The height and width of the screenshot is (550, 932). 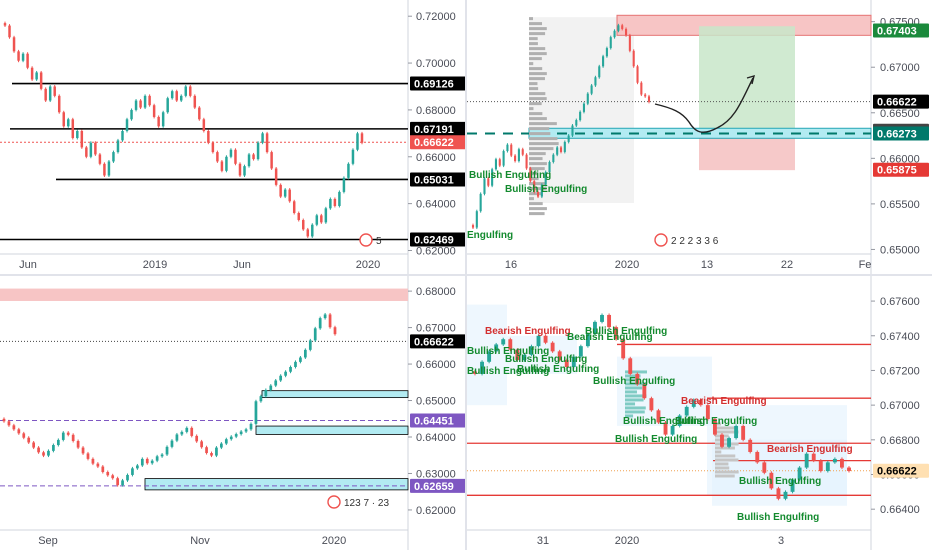 I want to click on badge-text: 123 7 · 23, so click(x=366, y=503).